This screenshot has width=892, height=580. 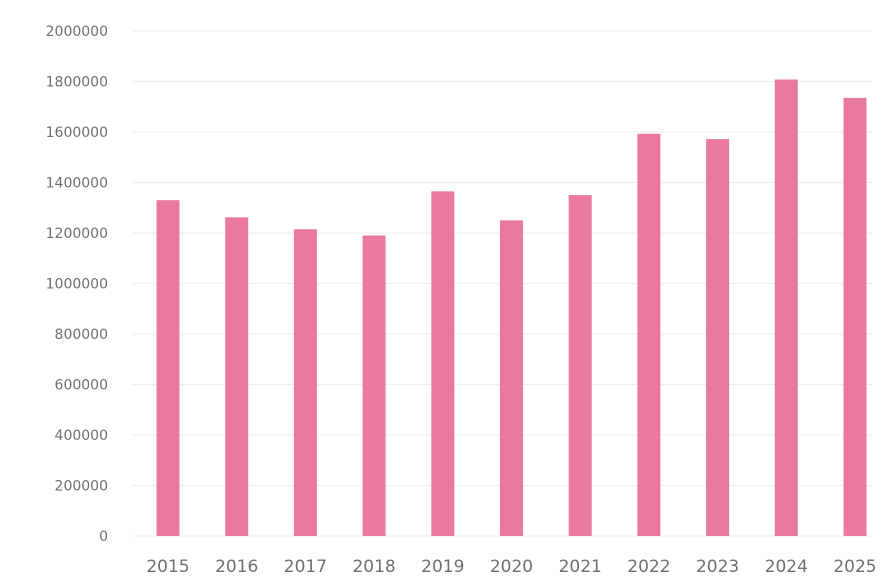 I want to click on y-tick-label: 1400000, so click(x=77, y=184).